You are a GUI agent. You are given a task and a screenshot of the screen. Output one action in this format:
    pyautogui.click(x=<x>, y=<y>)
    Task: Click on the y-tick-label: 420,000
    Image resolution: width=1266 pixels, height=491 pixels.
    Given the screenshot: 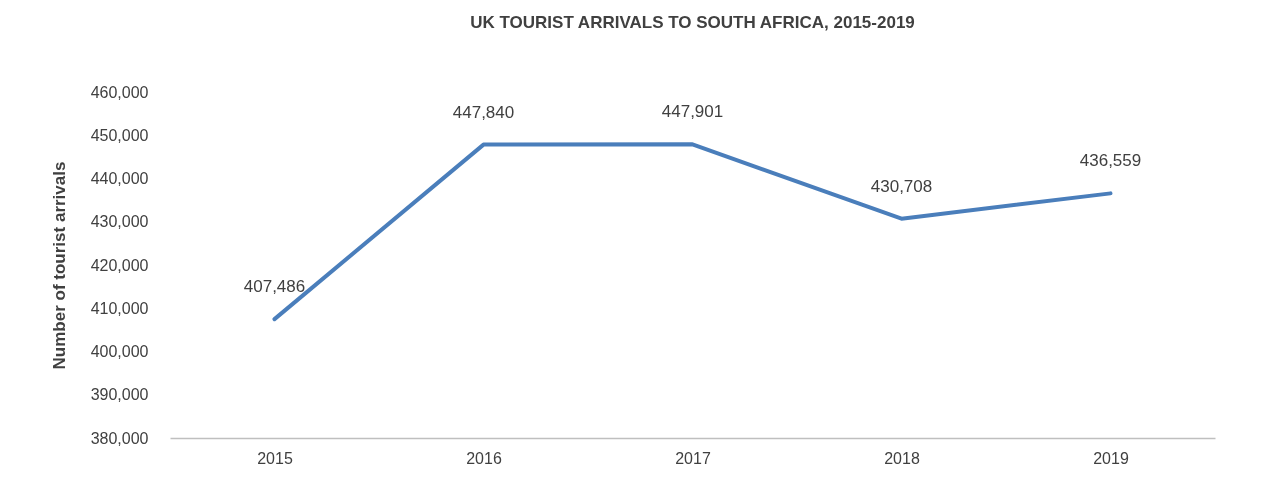 What is the action you would take?
    pyautogui.click(x=119, y=265)
    